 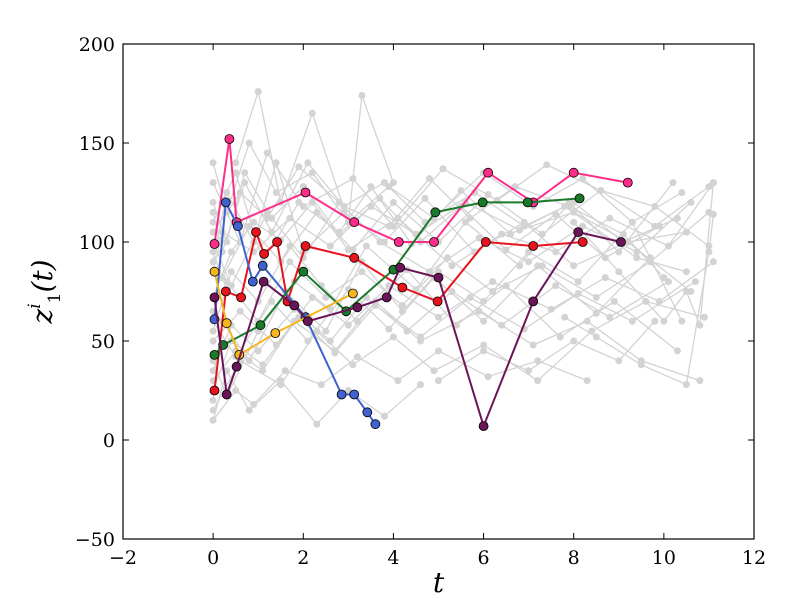 I want to click on y-axis-label-symbol: z, so click(x=42, y=317).